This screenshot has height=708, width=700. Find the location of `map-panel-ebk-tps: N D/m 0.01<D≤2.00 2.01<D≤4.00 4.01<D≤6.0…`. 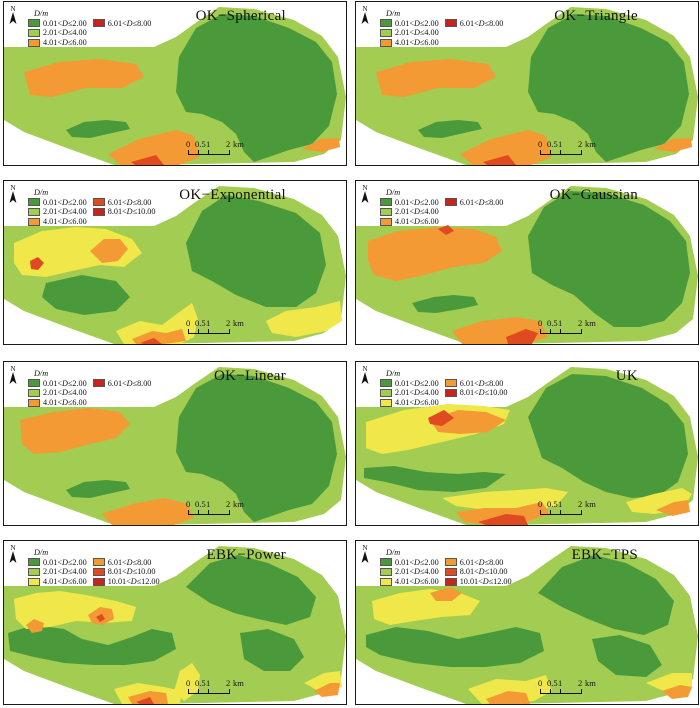

map-panel-ebk-tps: N D/m 0.01<D≤2.00 2.01<D≤4.00 4.01<D≤6.0… is located at coordinates (527, 622).